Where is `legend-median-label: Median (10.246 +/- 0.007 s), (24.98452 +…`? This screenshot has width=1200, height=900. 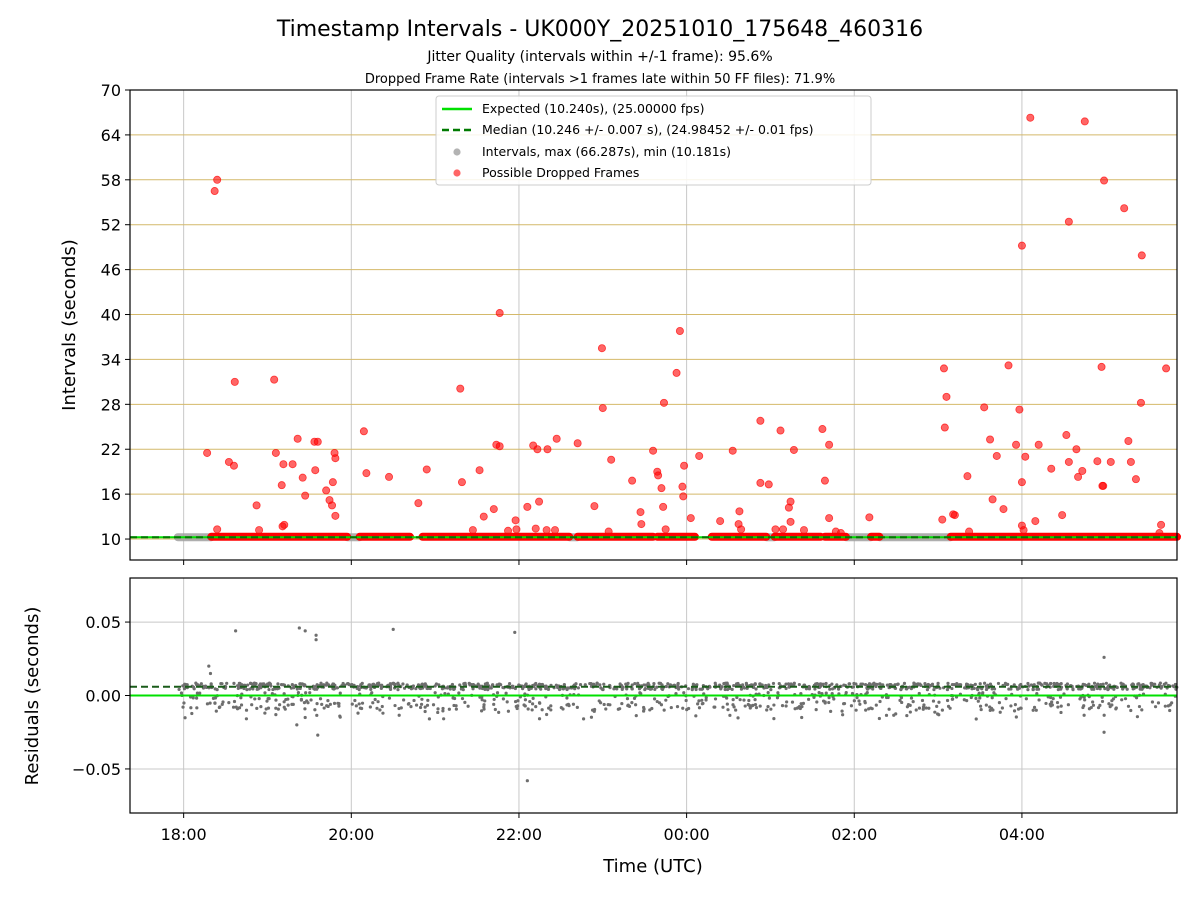
legend-median-label: Median (10.246 +/- 0.007 s), (24.98452 +… is located at coordinates (647, 129).